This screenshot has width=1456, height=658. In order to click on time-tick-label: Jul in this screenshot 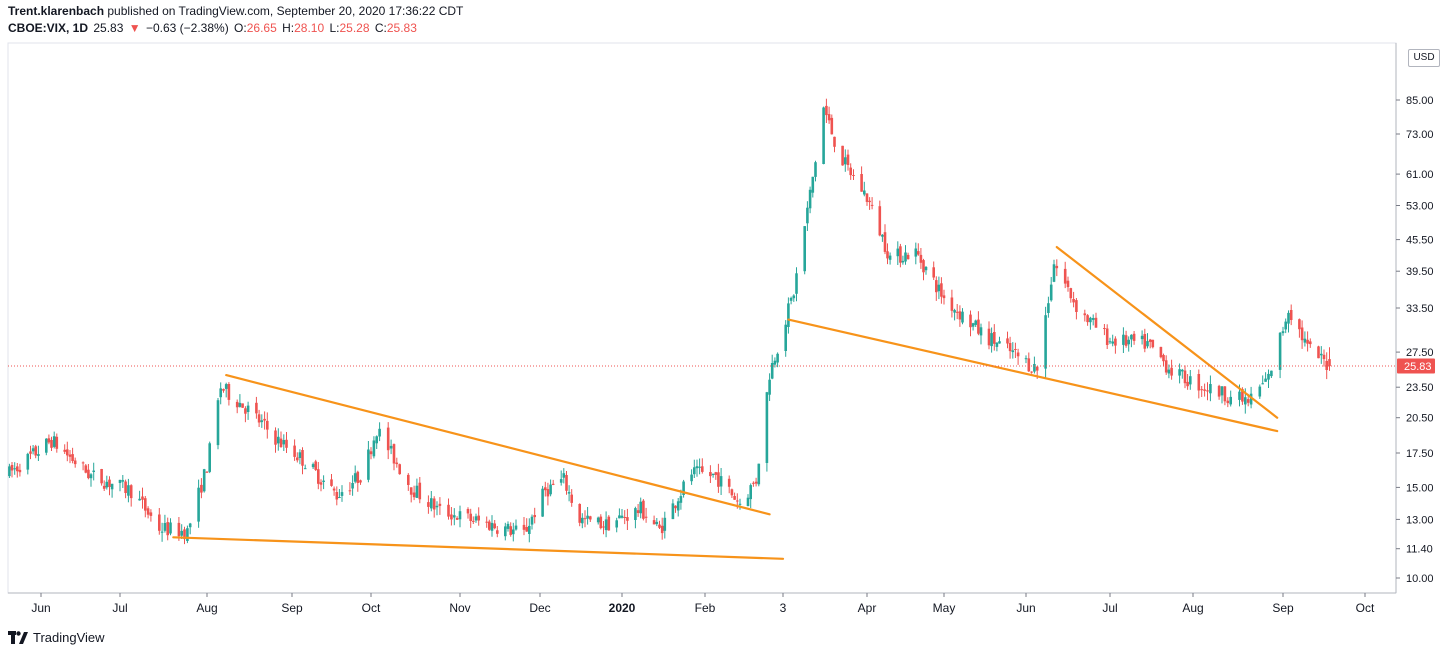, I will do `click(1109, 608)`.